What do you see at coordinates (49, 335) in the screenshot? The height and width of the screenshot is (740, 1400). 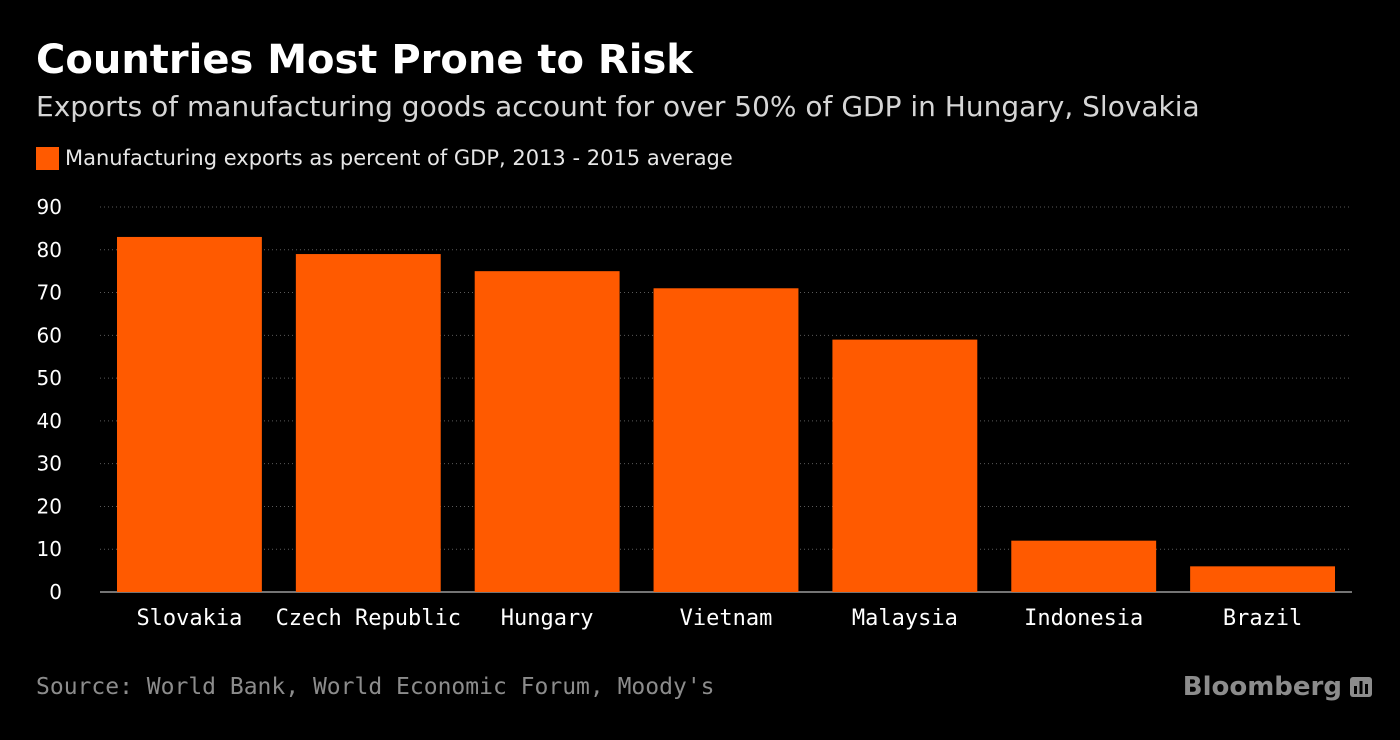 I see `y-tick-label: 60` at bounding box center [49, 335].